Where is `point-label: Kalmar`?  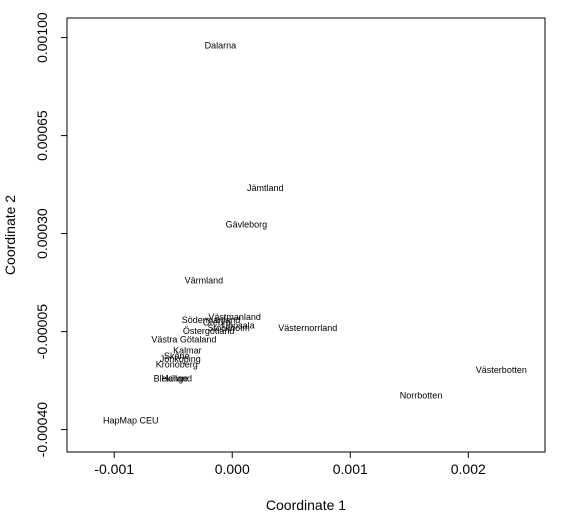
point-label: Kalmar is located at coordinates (187, 351).